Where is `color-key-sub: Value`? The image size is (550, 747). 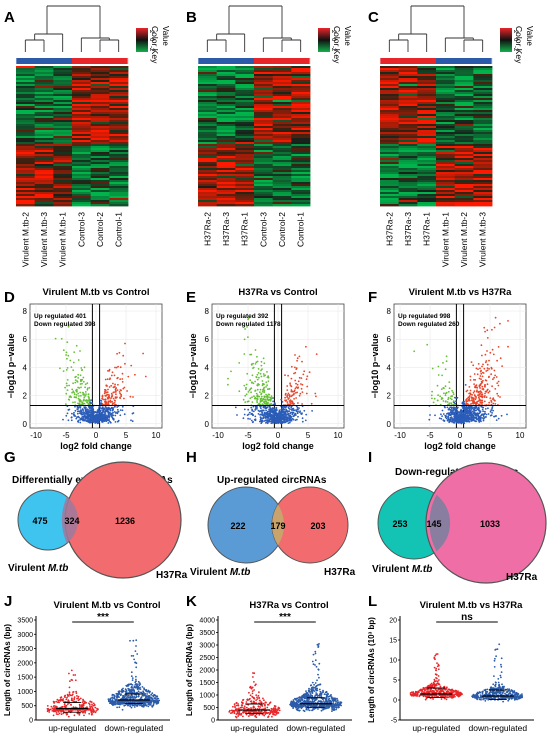 color-key-sub: Value is located at coordinates (529, 36).